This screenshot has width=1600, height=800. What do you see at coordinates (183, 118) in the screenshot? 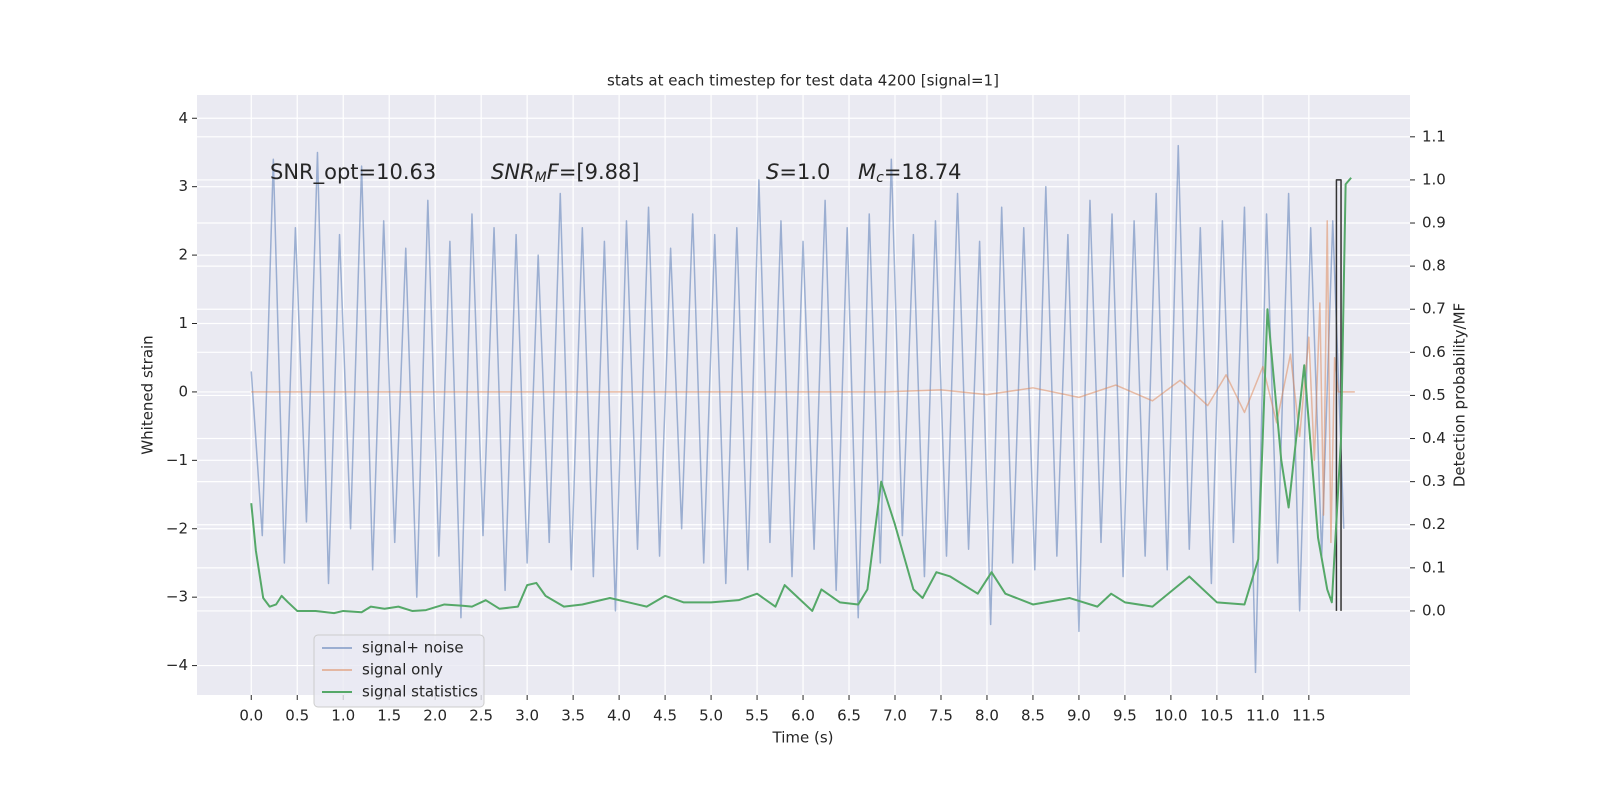
I see `y-tick-label: 4` at bounding box center [183, 118].